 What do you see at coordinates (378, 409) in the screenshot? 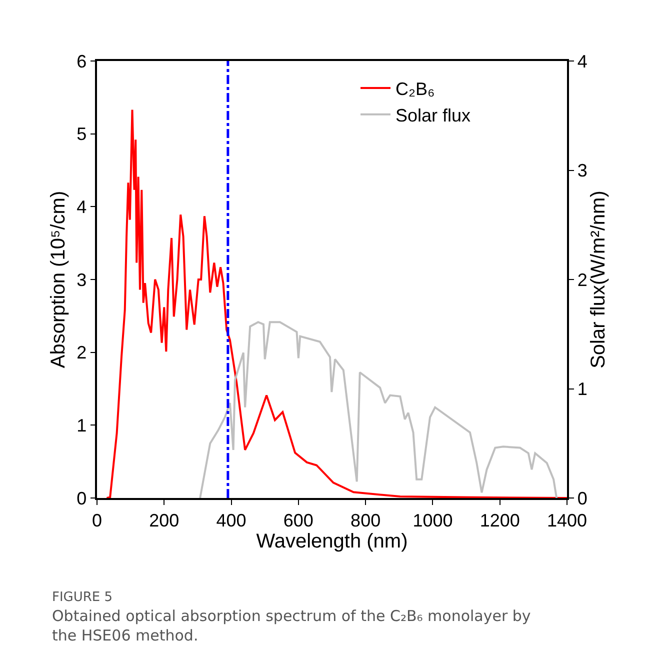
I see `line-series` at bounding box center [378, 409].